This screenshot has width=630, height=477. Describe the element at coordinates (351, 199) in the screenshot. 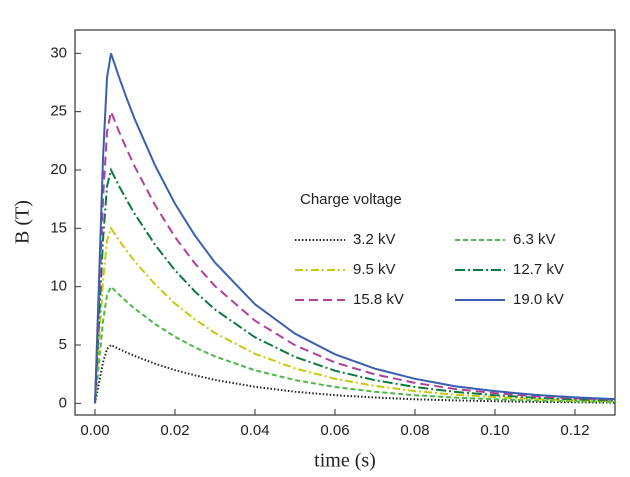

I see `legend-title: Charge voltage` at that location.